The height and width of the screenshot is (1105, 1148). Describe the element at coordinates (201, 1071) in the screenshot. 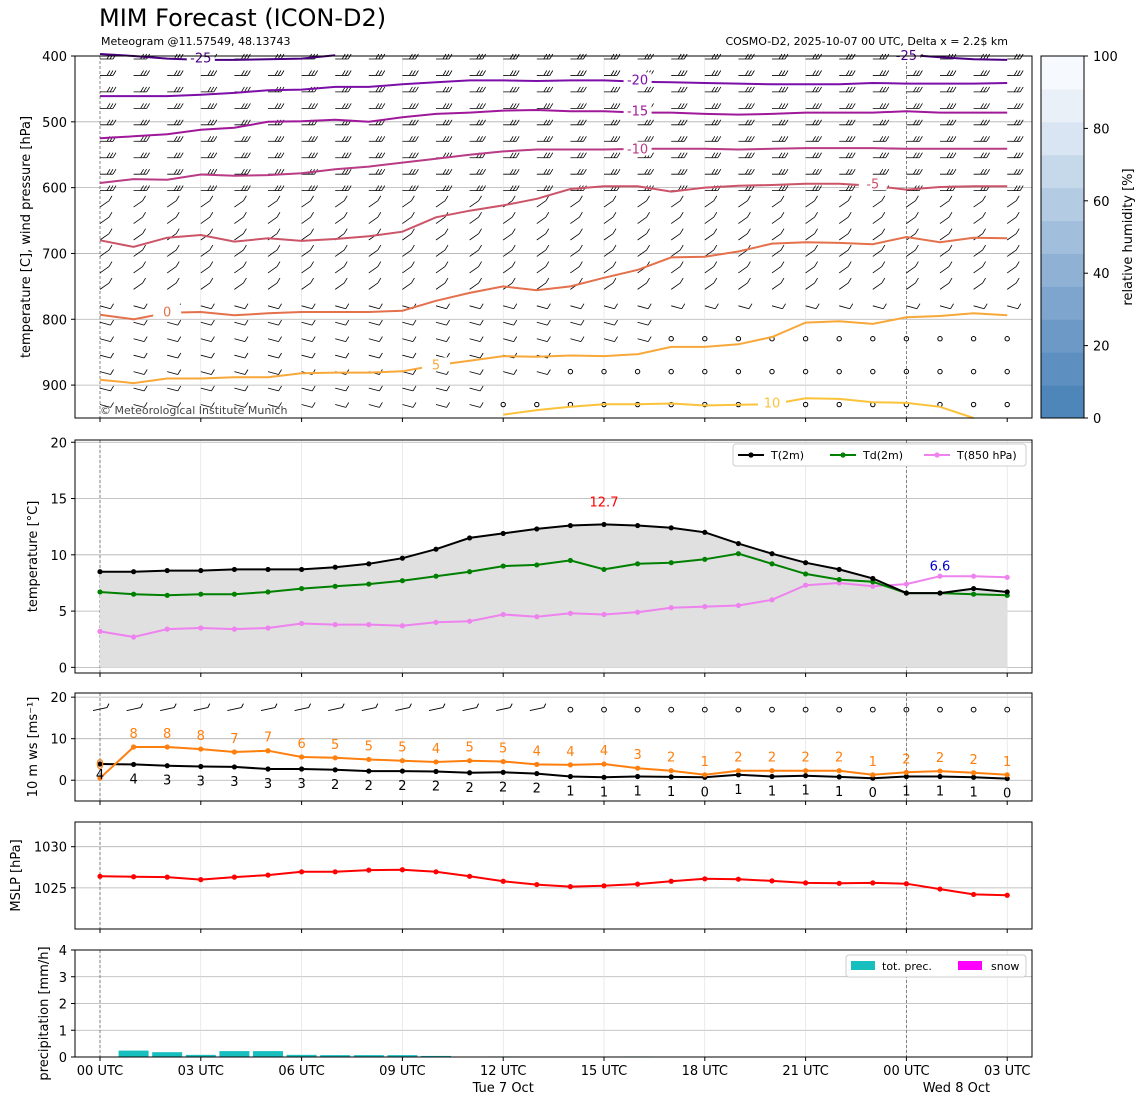

I see `x-tick-label: 03 UTC` at that location.